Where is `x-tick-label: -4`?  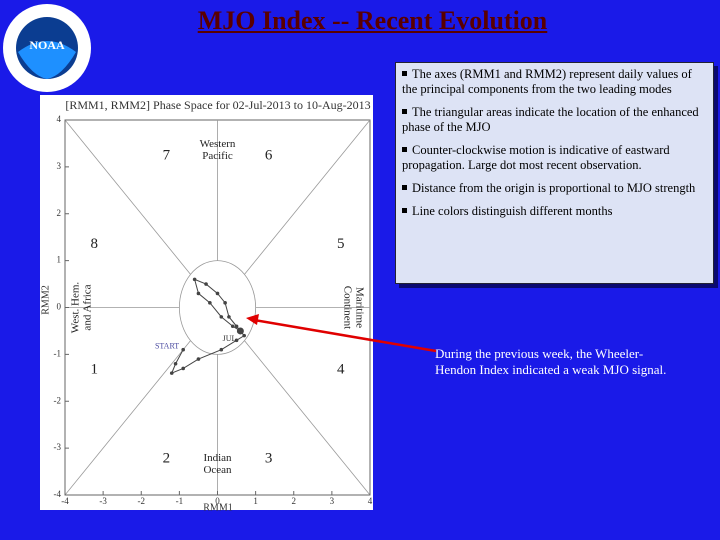
x-tick-label: -4 is located at coordinates (65, 501).